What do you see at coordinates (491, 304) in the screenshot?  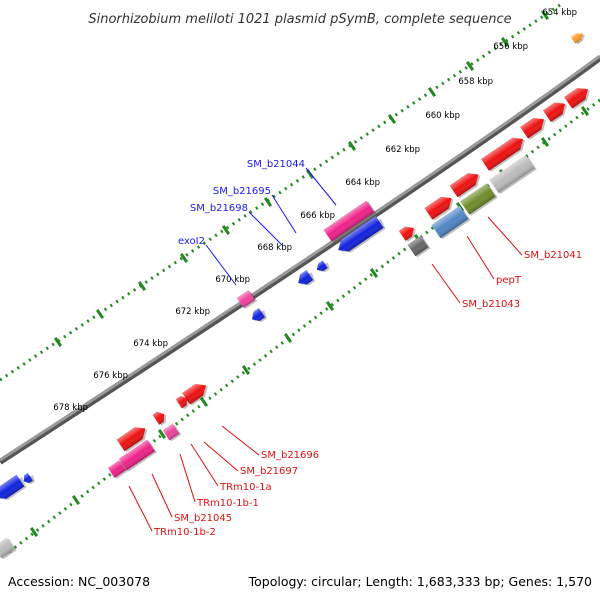 I see `gene-label: SM_b21043` at bounding box center [491, 304].